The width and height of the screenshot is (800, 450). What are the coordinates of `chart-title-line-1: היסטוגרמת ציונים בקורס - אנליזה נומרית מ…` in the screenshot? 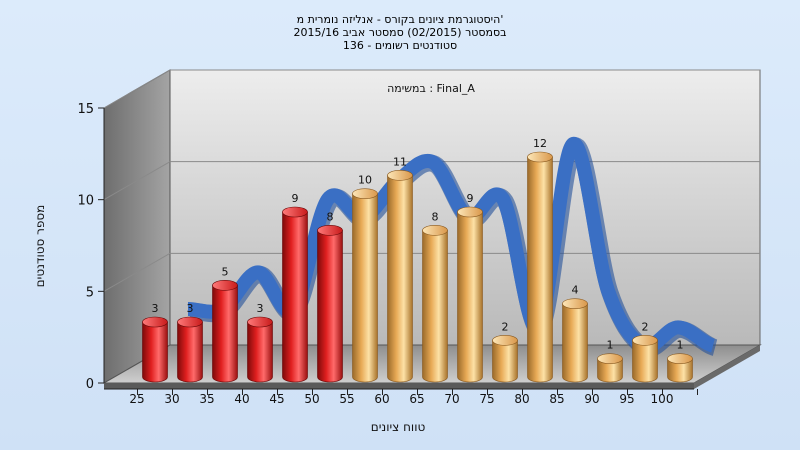 It's located at (400, 19).